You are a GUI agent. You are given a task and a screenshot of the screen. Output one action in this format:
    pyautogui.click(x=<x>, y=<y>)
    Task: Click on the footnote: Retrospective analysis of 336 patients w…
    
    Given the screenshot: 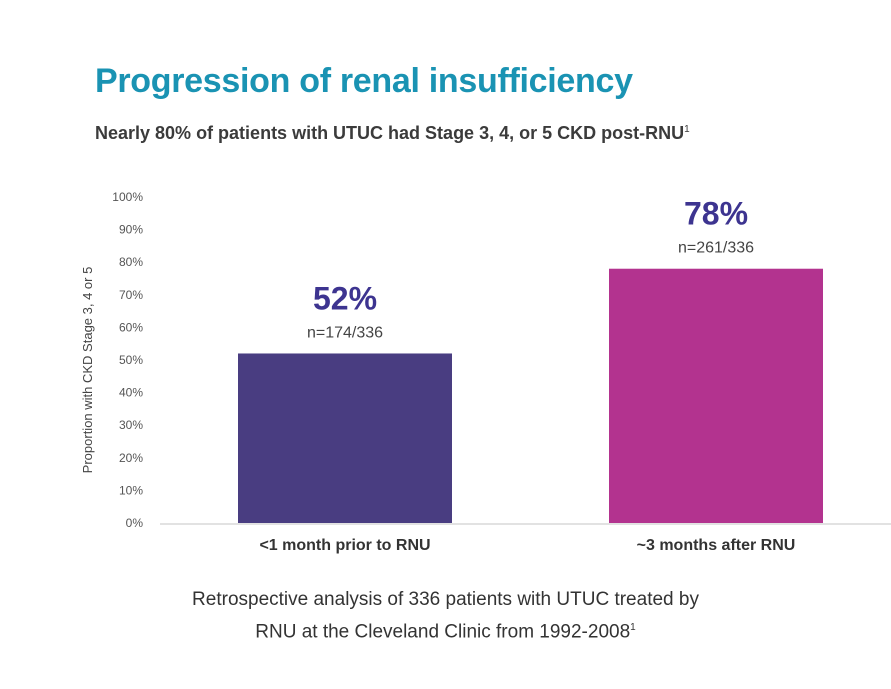 What is the action you would take?
    pyautogui.click(x=445, y=616)
    